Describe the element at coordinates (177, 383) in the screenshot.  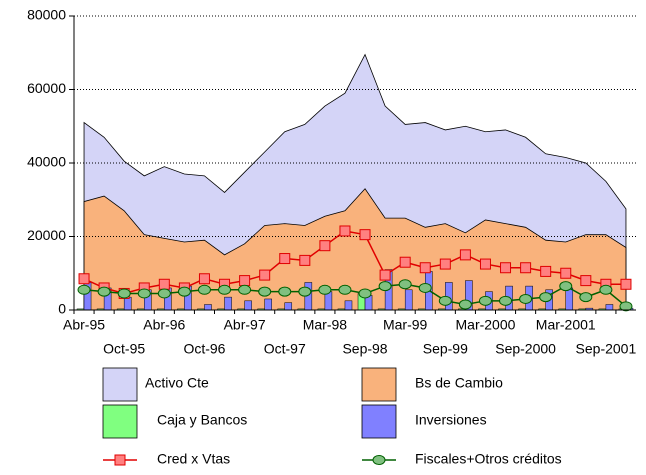
I see `legend-label: Activo Cte` at that location.